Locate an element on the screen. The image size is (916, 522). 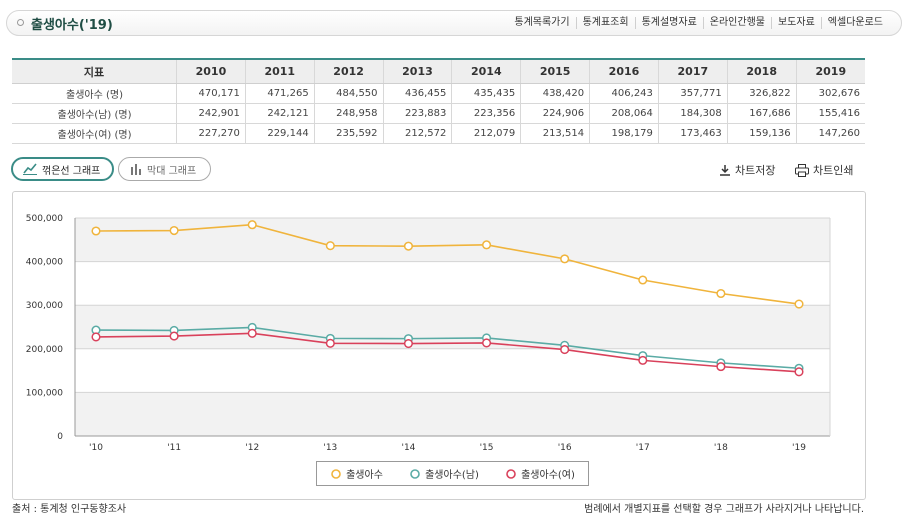
table-cell: 155,416 is located at coordinates (830, 113).